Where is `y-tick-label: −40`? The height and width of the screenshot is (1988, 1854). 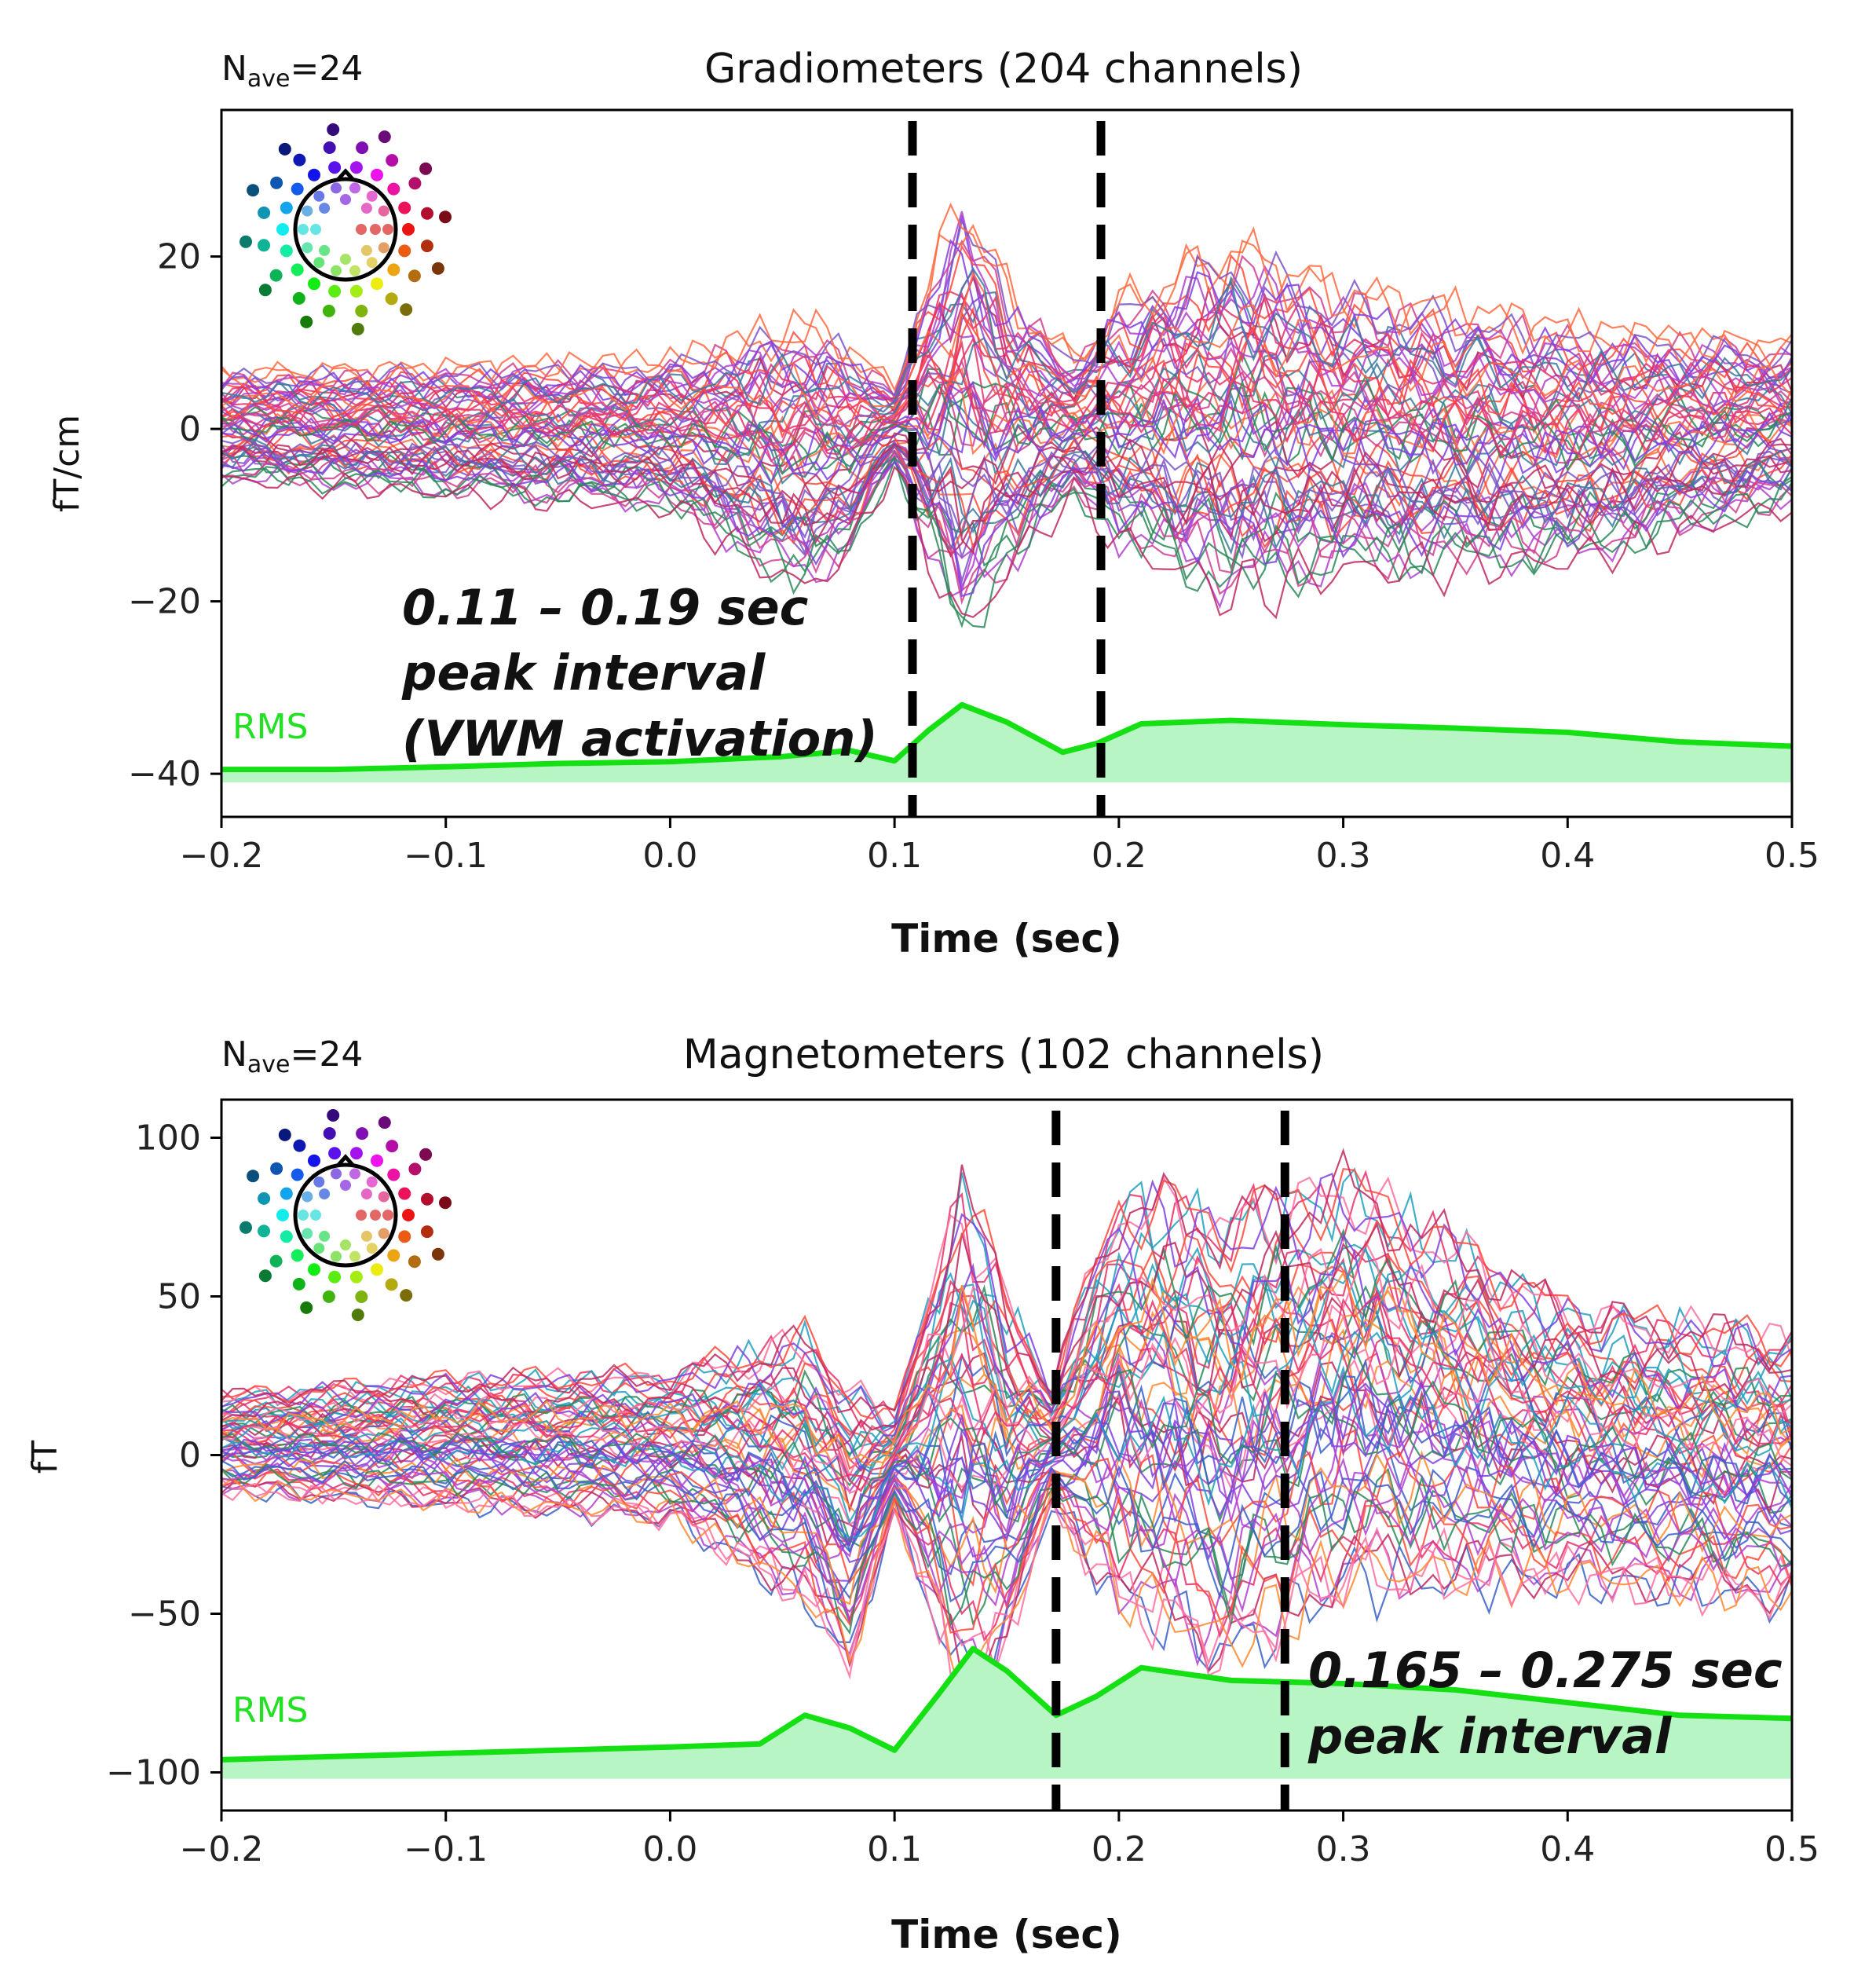
y-tick-label: −40 is located at coordinates (164, 774).